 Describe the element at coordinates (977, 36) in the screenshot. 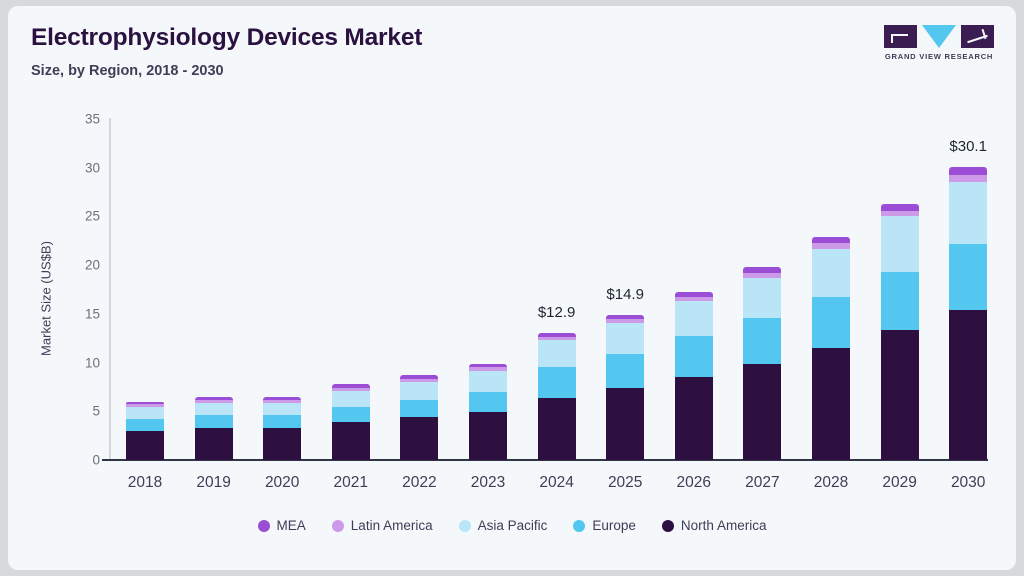

I see `logo-right-box-icon` at that location.